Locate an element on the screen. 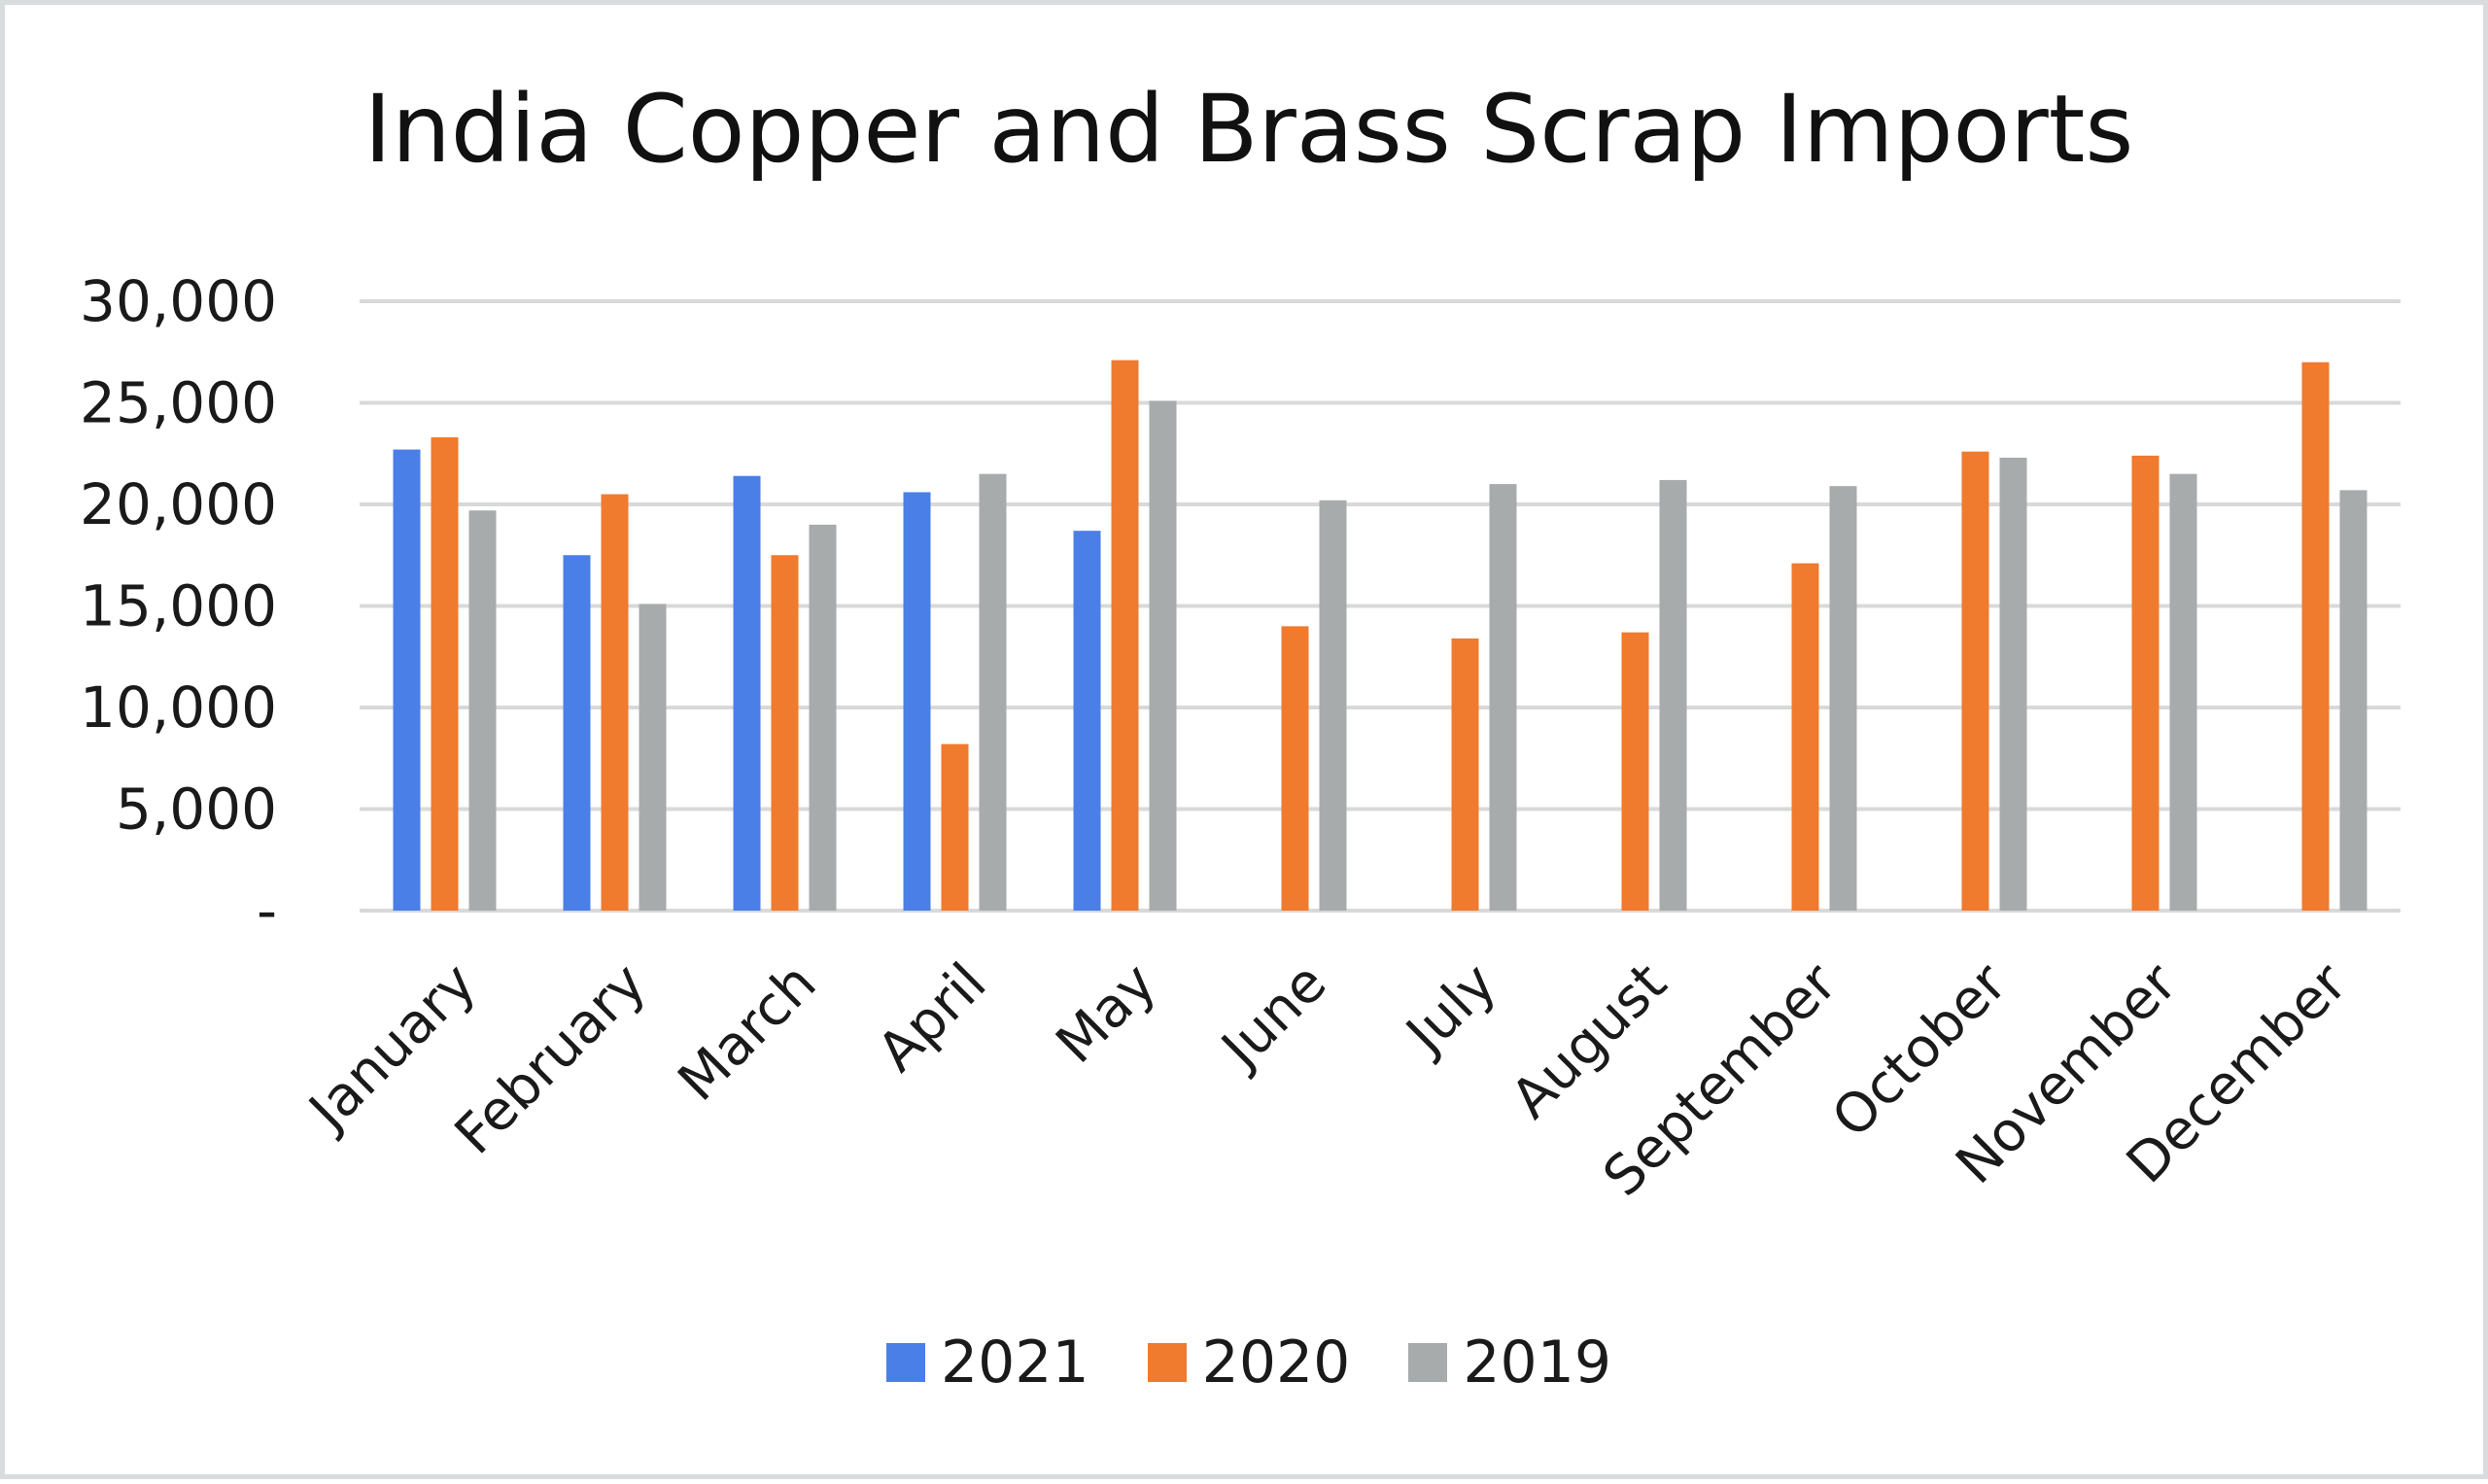  bar-2020-march is located at coordinates (785, 733).